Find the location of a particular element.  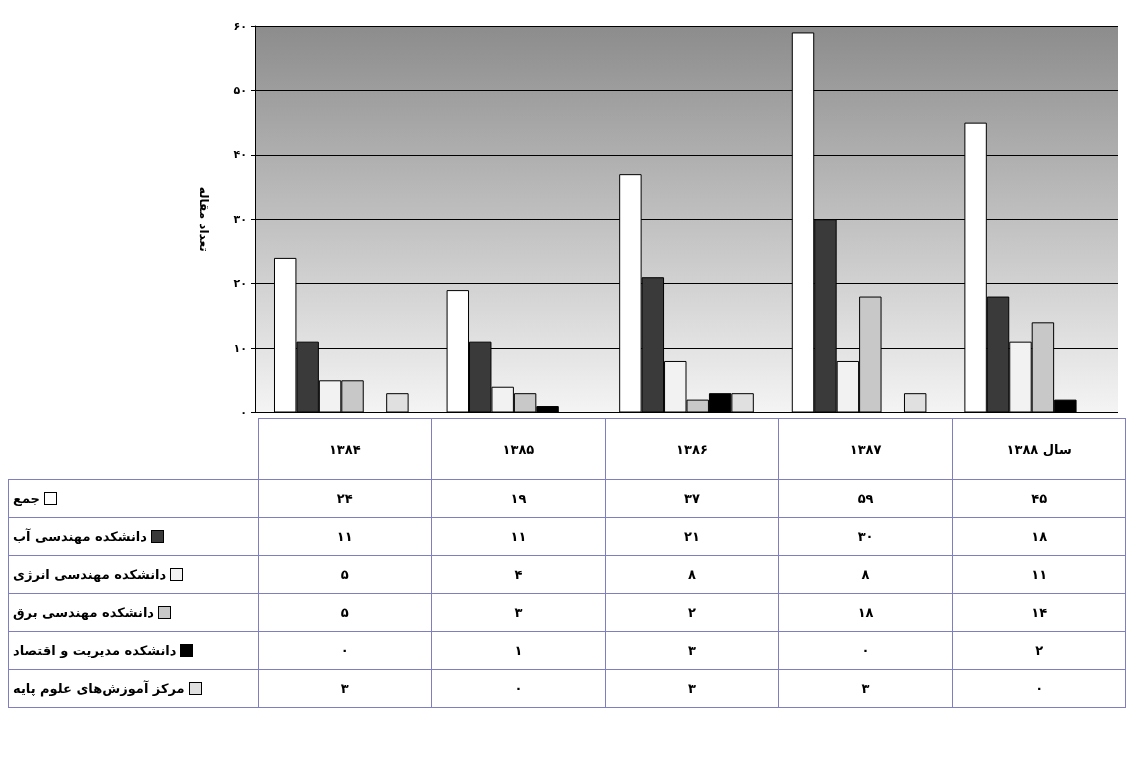

y-tick-label: ۵۰ is located at coordinates (240, 90).